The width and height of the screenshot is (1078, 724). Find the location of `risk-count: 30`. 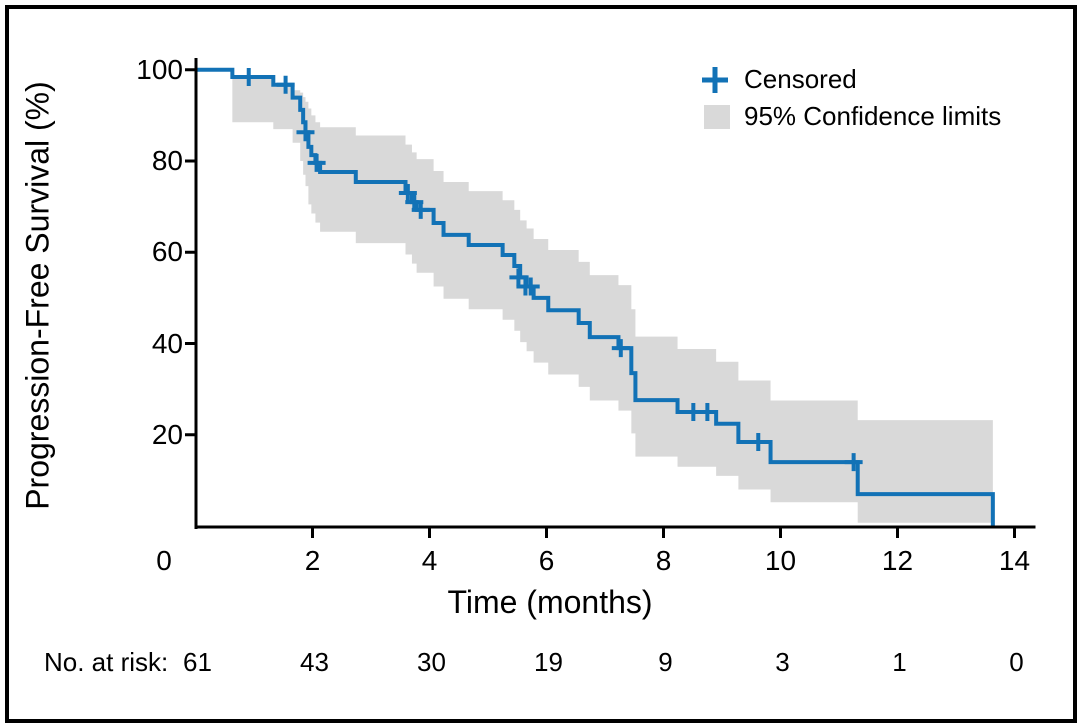

risk-count: 30 is located at coordinates (431, 662).